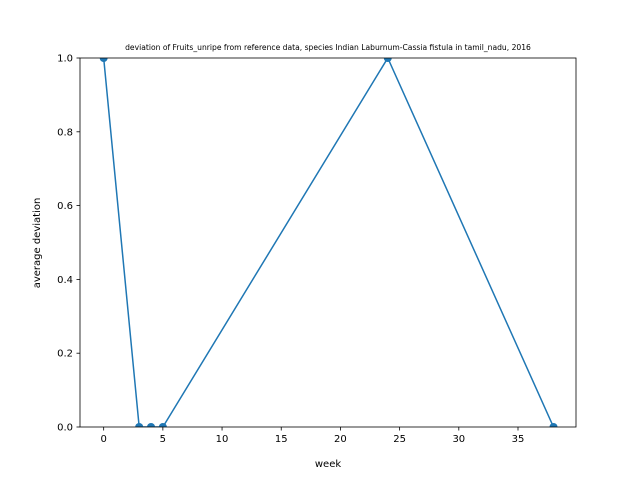 The height and width of the screenshot is (480, 640). I want to click on y-tick-label: 0.6, so click(65, 206).